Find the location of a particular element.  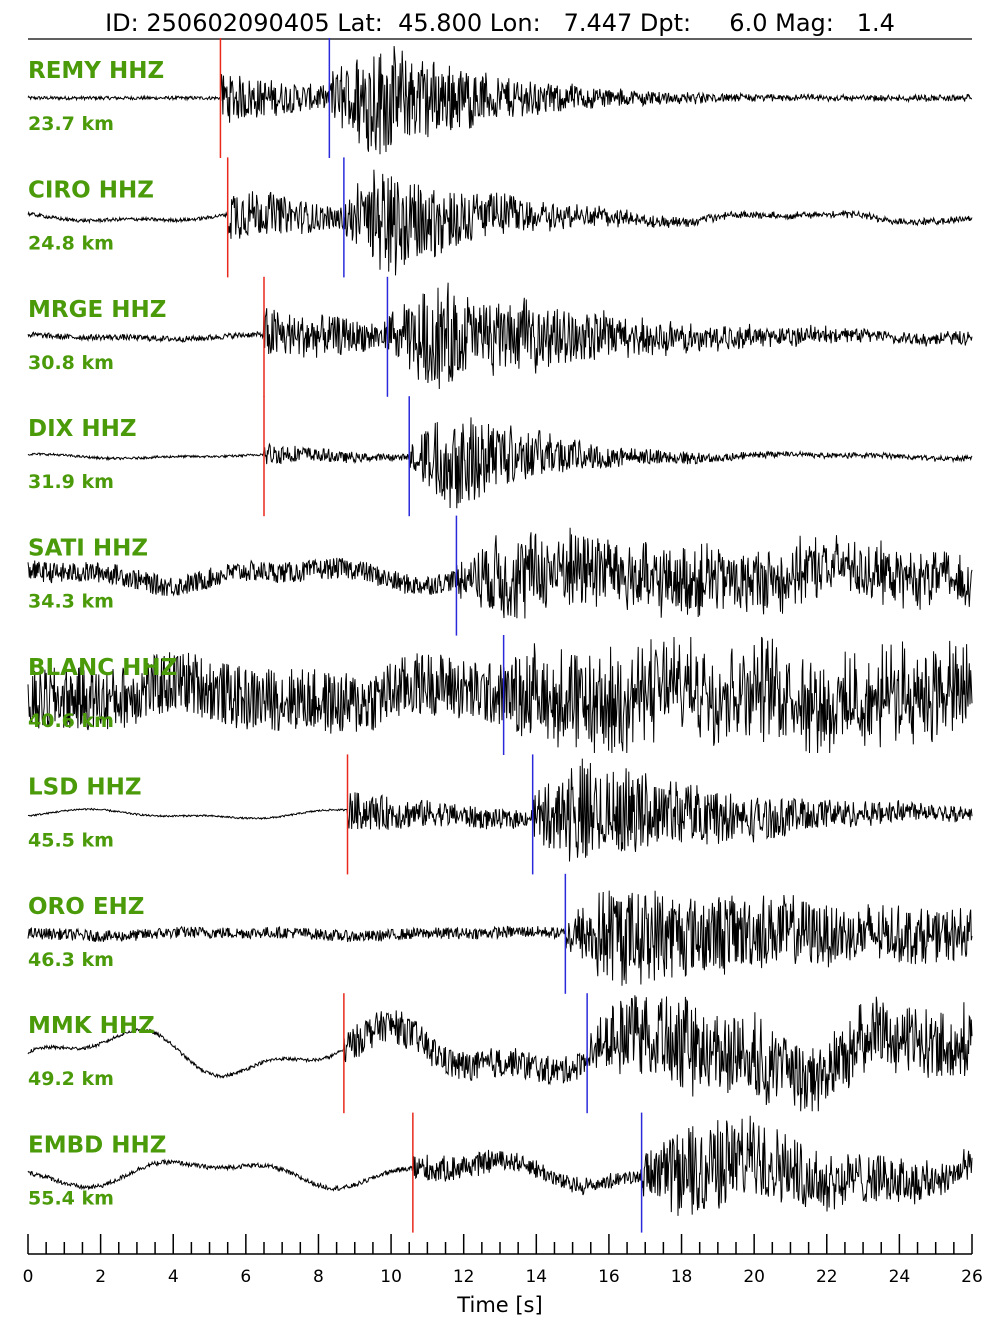

trace-row: ORO EHZ 46.3 km is located at coordinates (500, 933).